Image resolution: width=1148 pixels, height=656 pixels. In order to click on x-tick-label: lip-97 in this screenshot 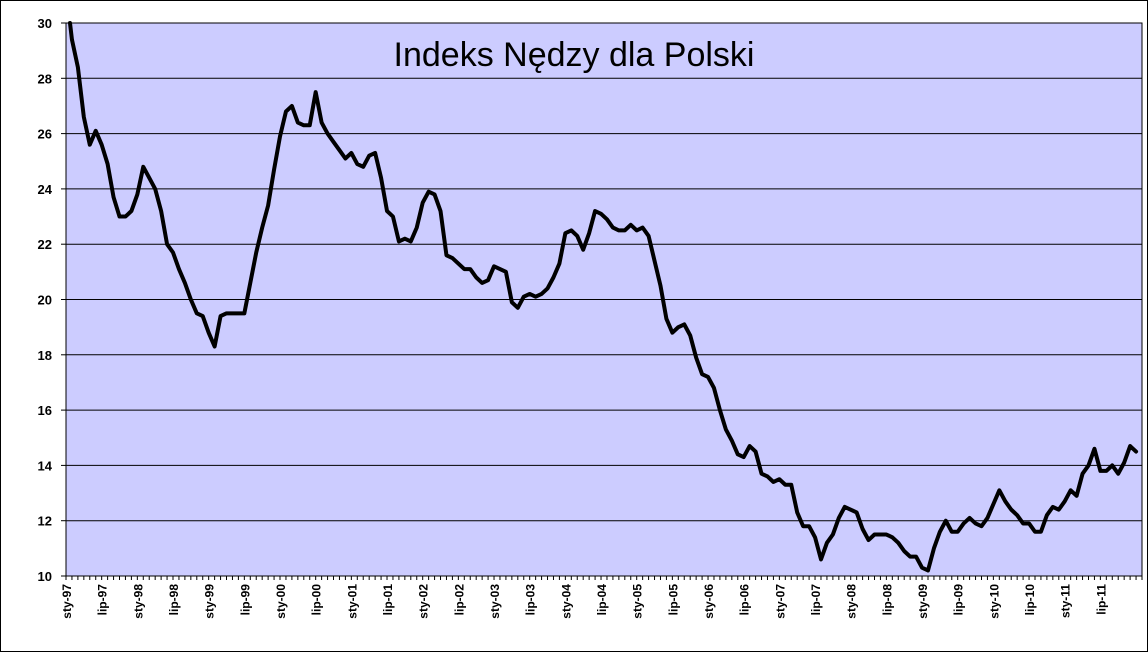, I will do `click(103, 600)`.